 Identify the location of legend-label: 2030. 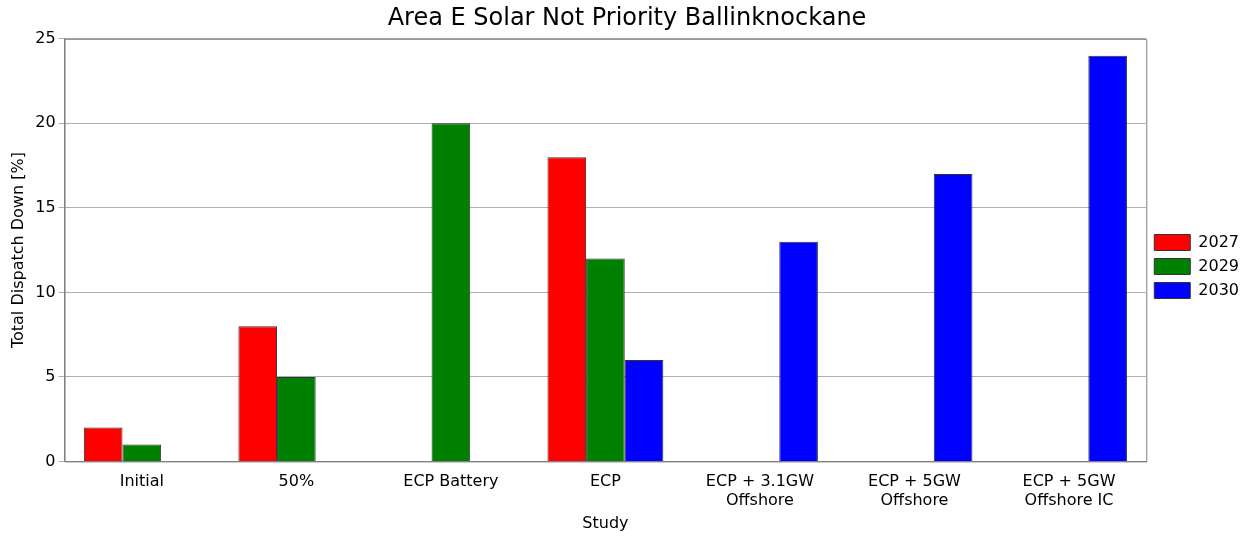
(1218, 289).